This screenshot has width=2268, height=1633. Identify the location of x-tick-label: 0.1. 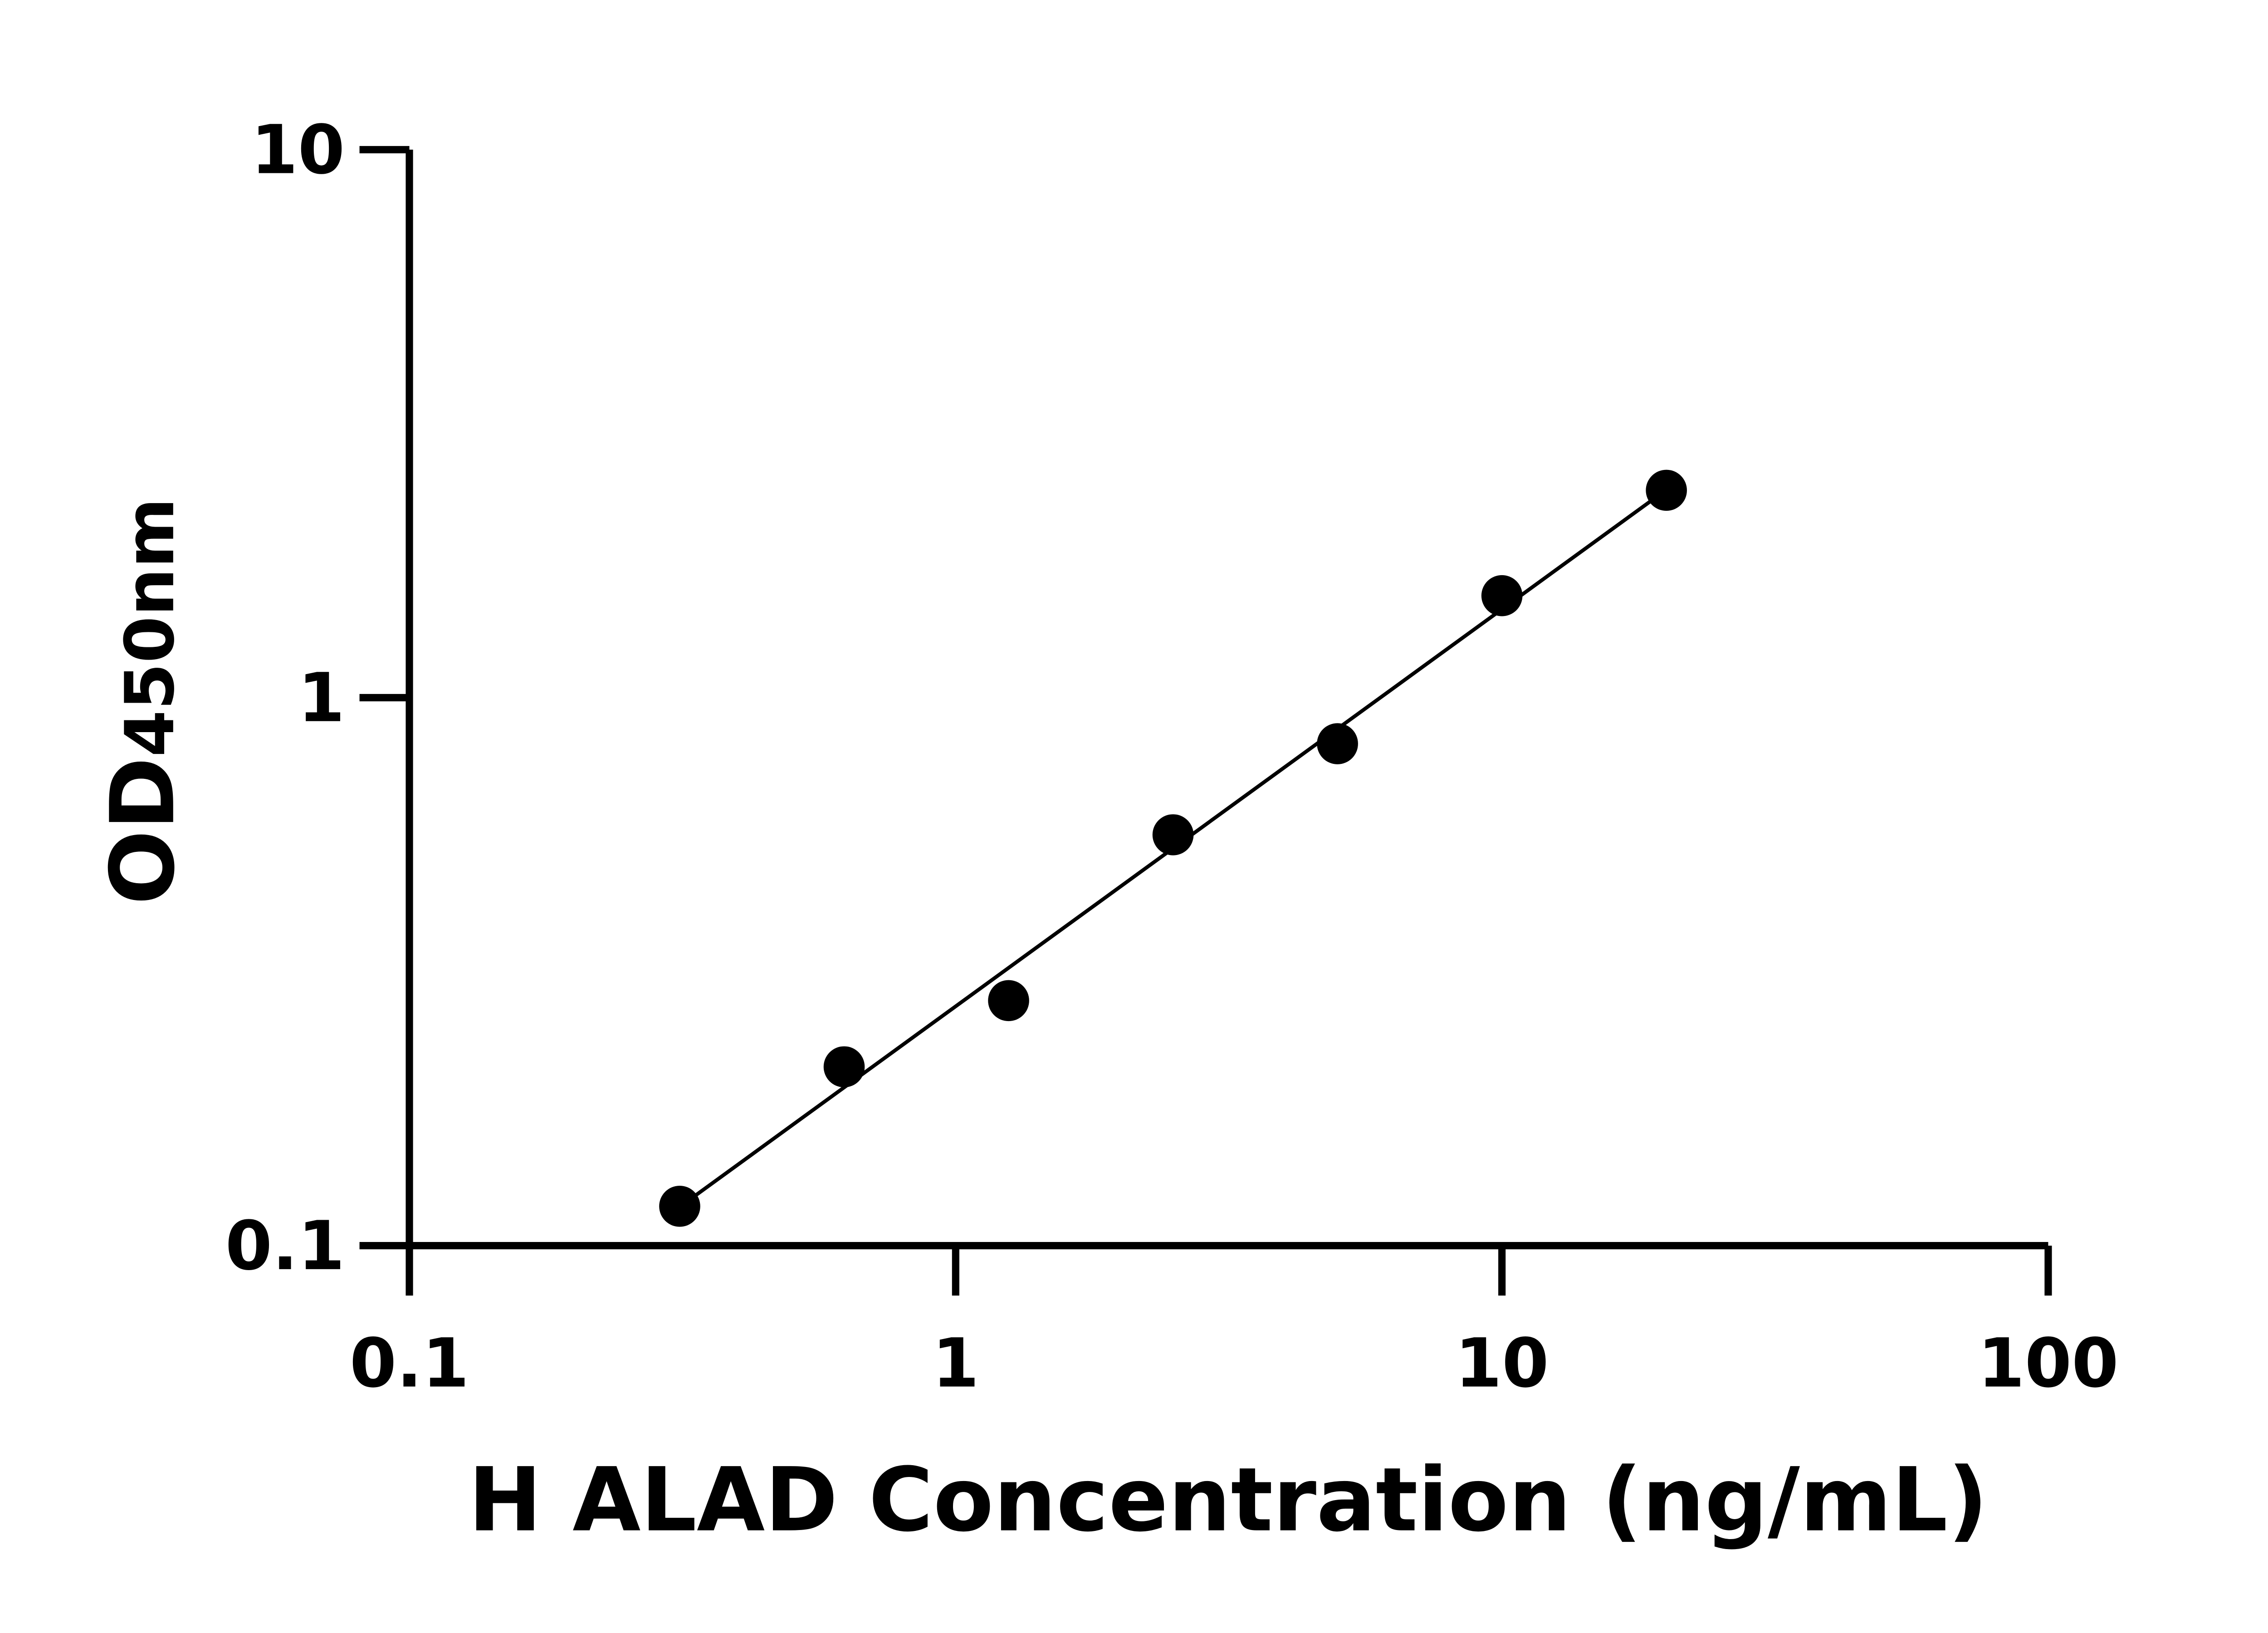
(409, 1364).